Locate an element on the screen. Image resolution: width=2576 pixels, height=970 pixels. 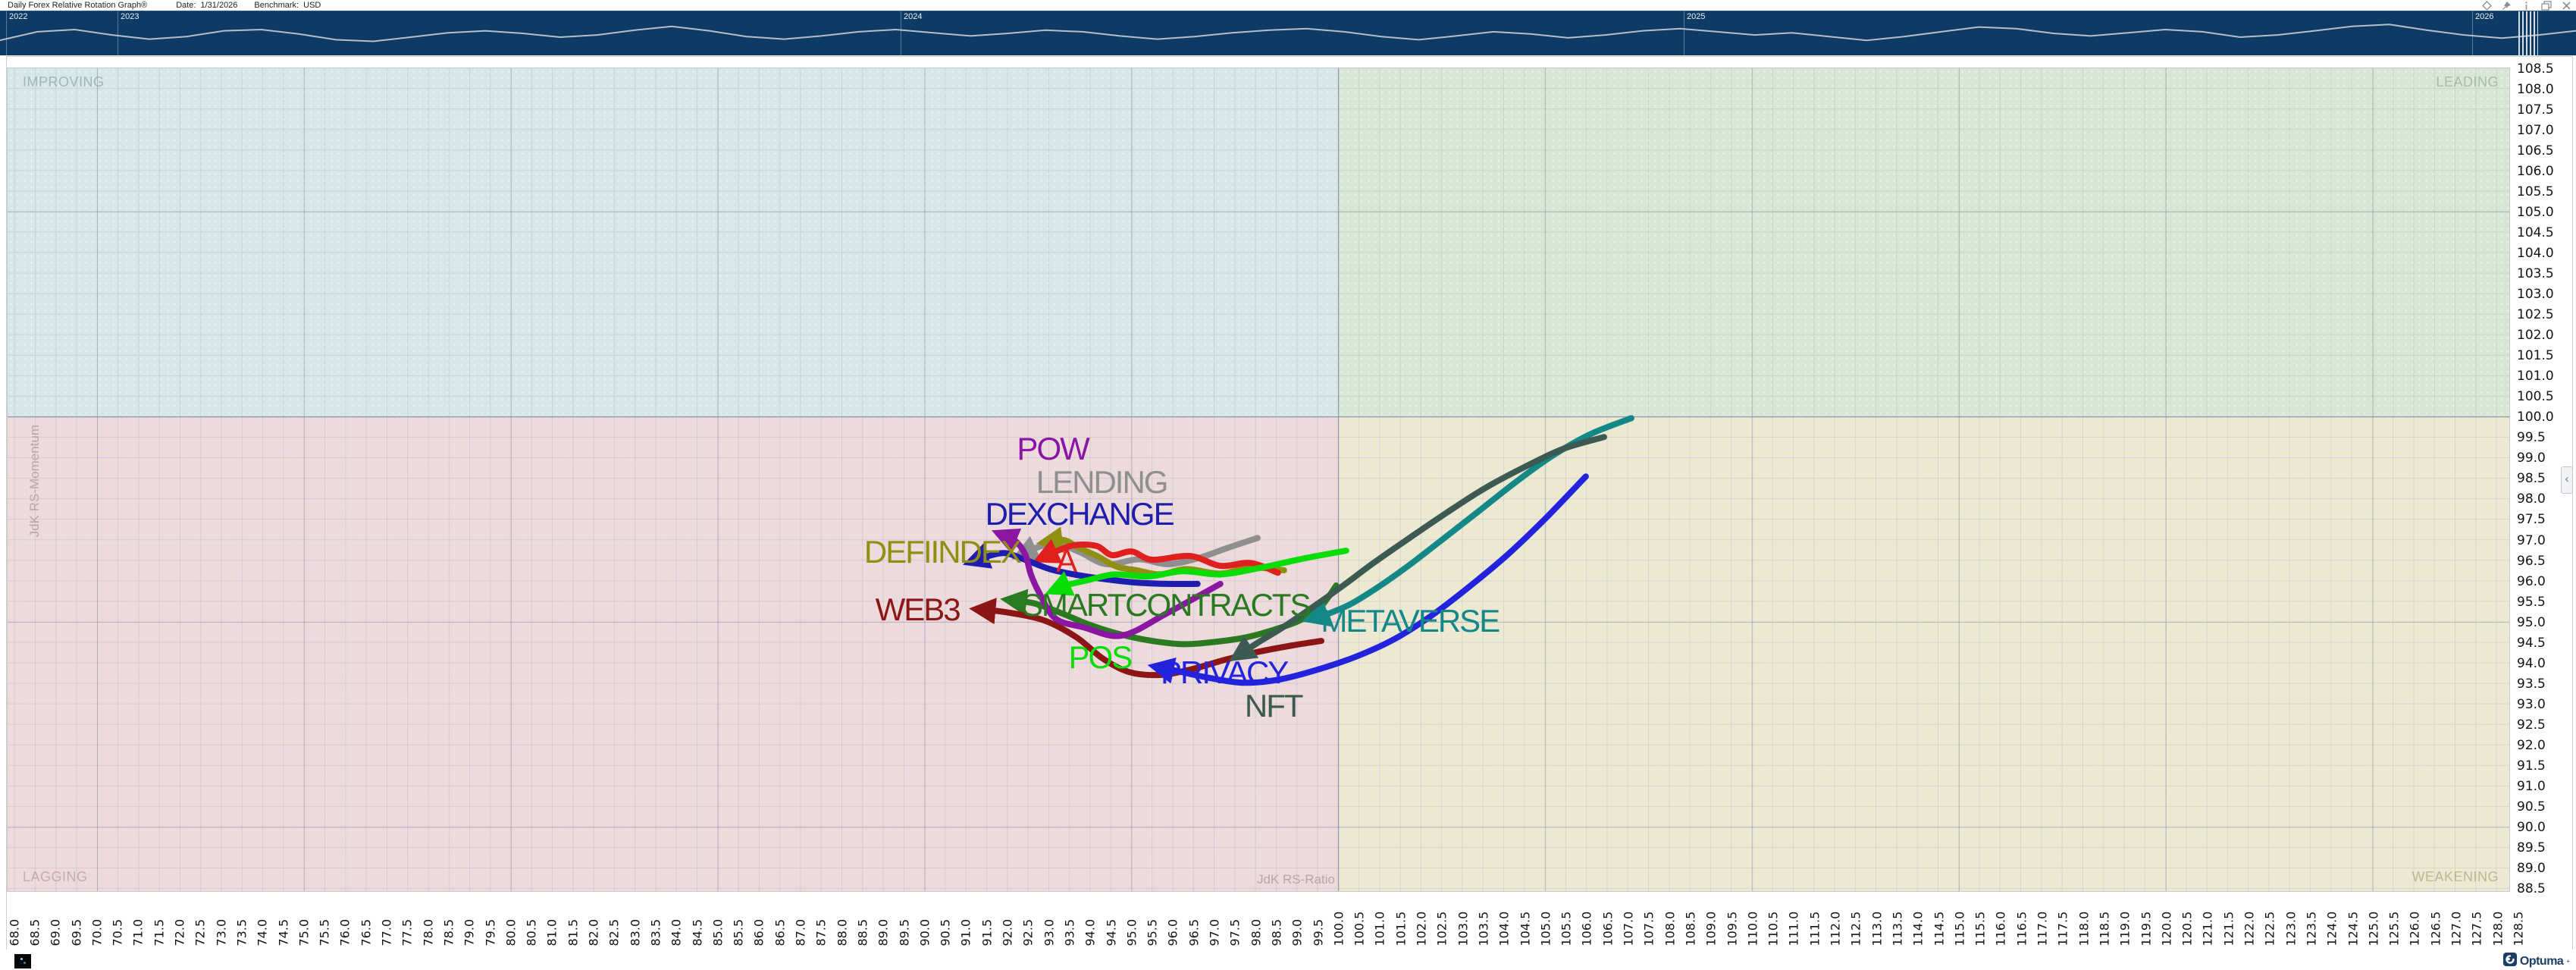
y-tick-label: 91.5 is located at coordinates (2531, 766).